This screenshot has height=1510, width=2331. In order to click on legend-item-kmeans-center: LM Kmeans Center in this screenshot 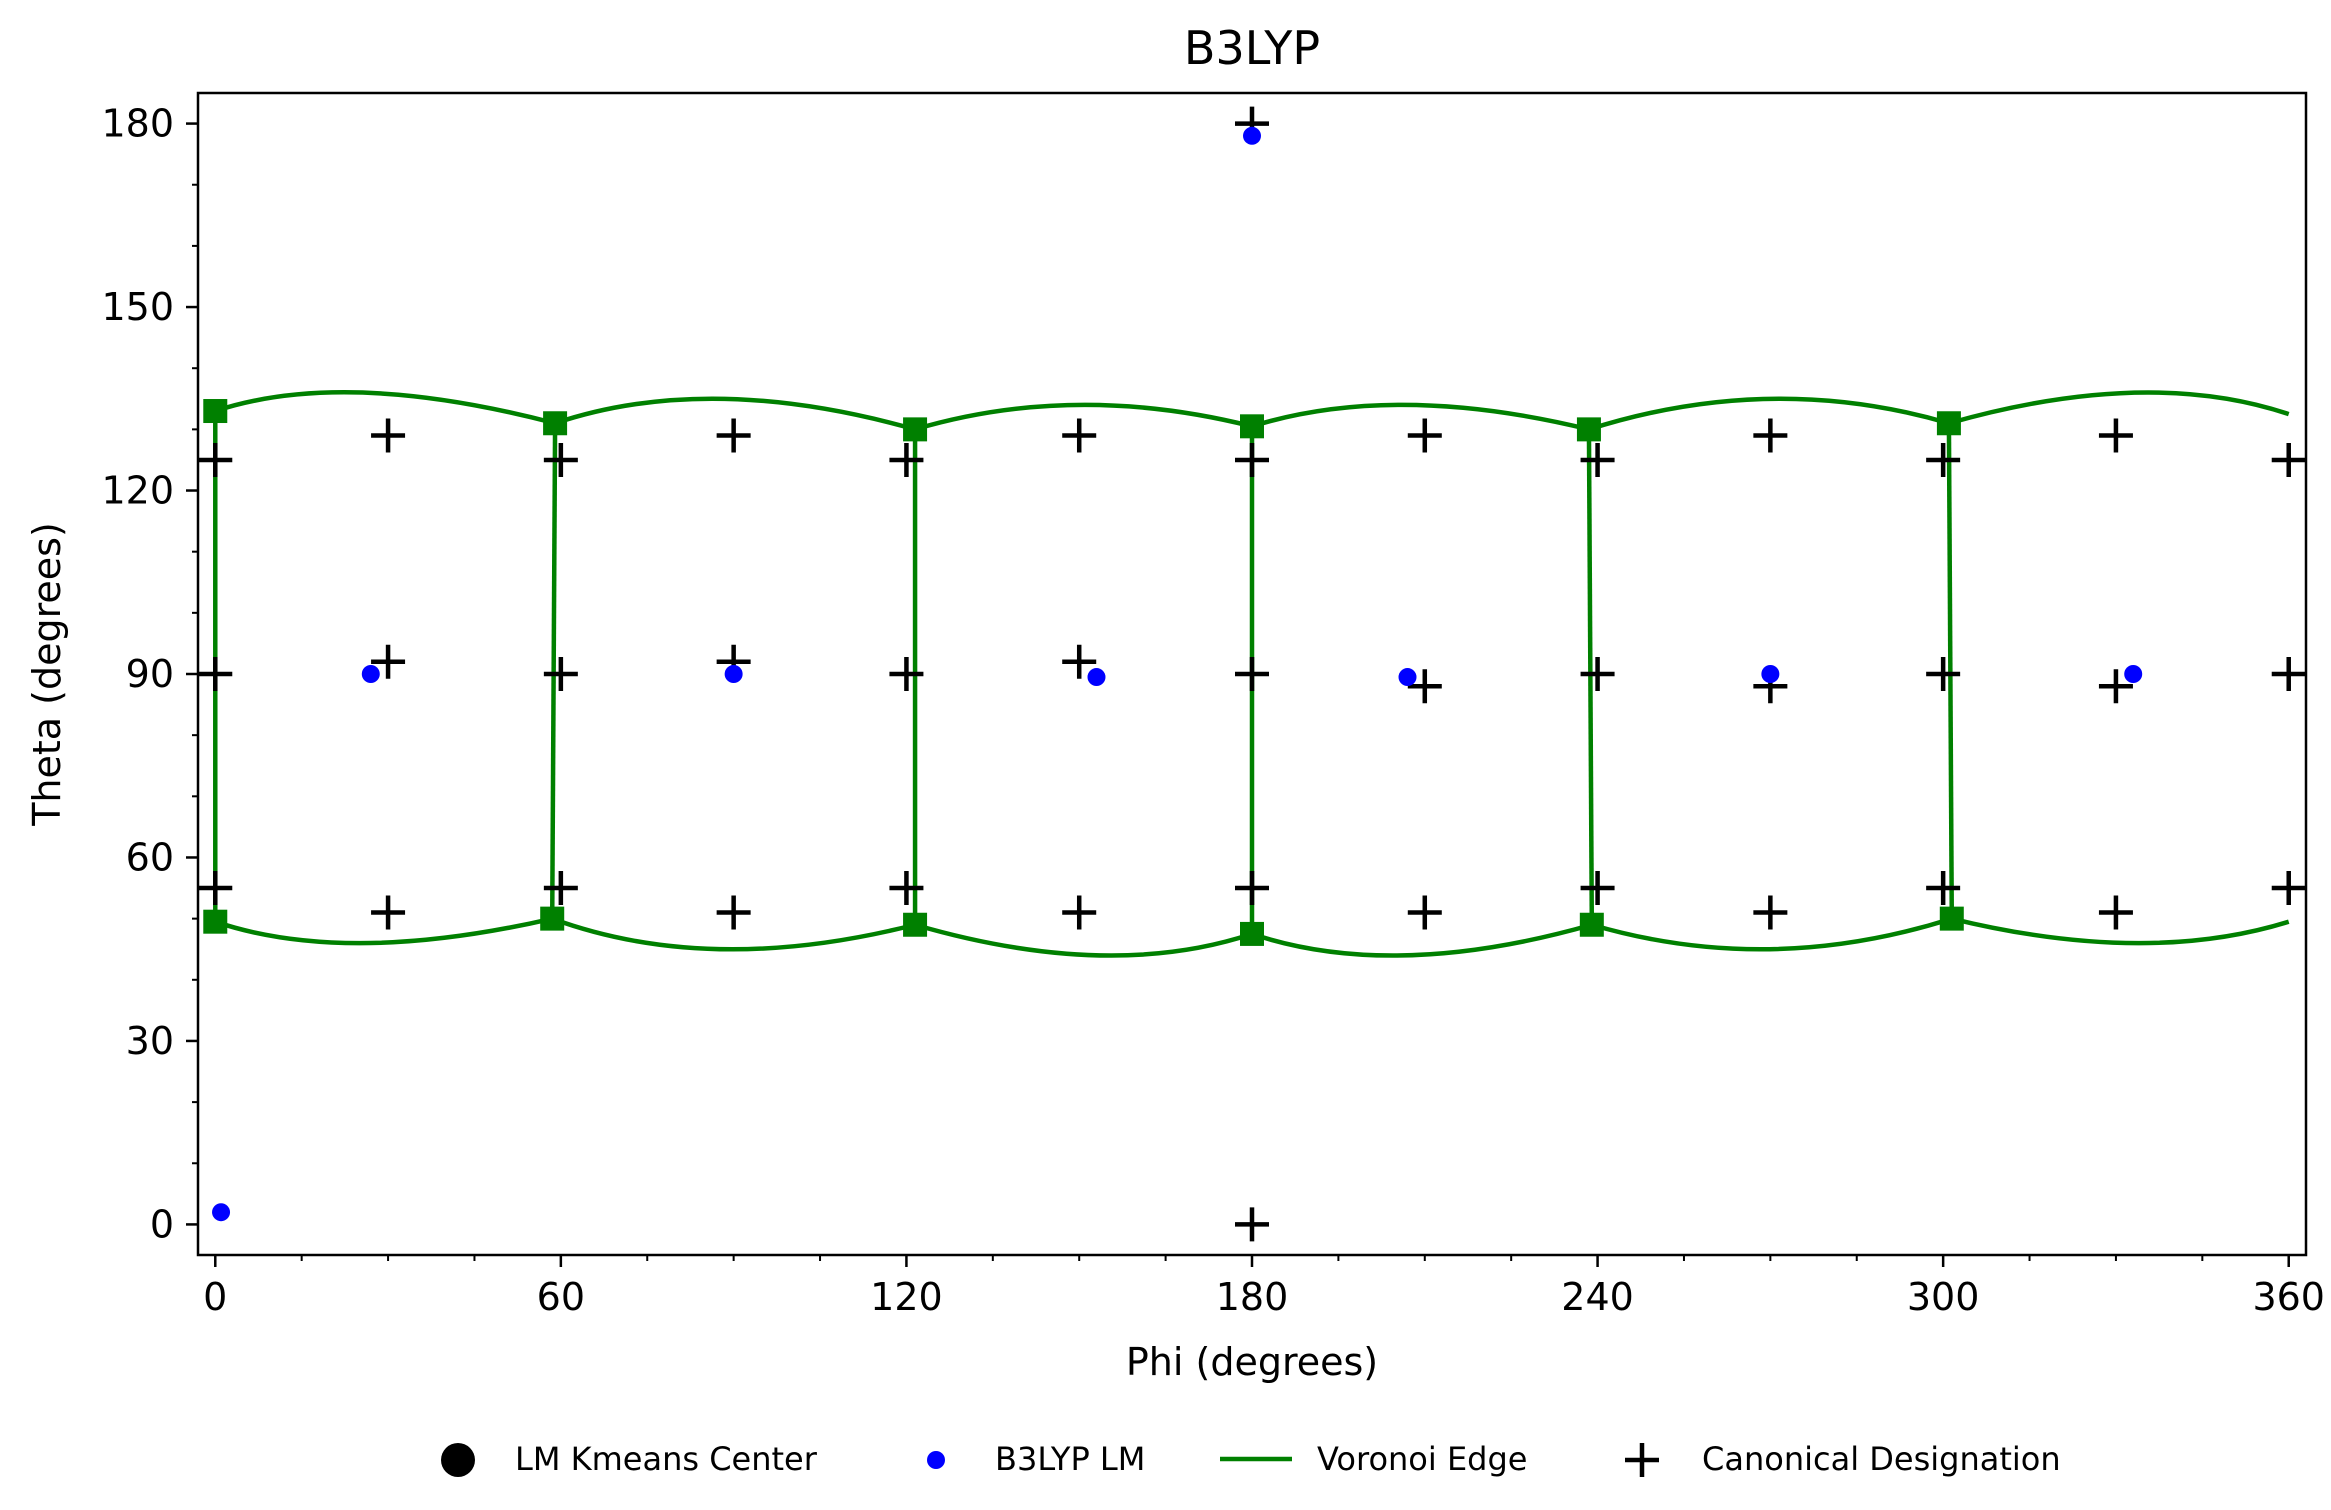, I will do `click(629, 1459)`.